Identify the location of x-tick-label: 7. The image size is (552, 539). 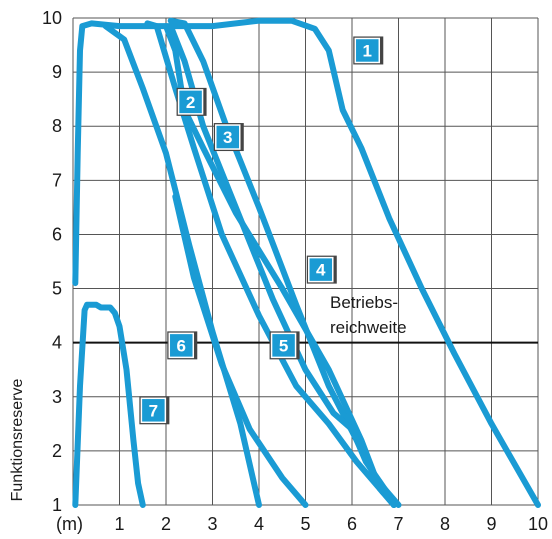
(398, 524).